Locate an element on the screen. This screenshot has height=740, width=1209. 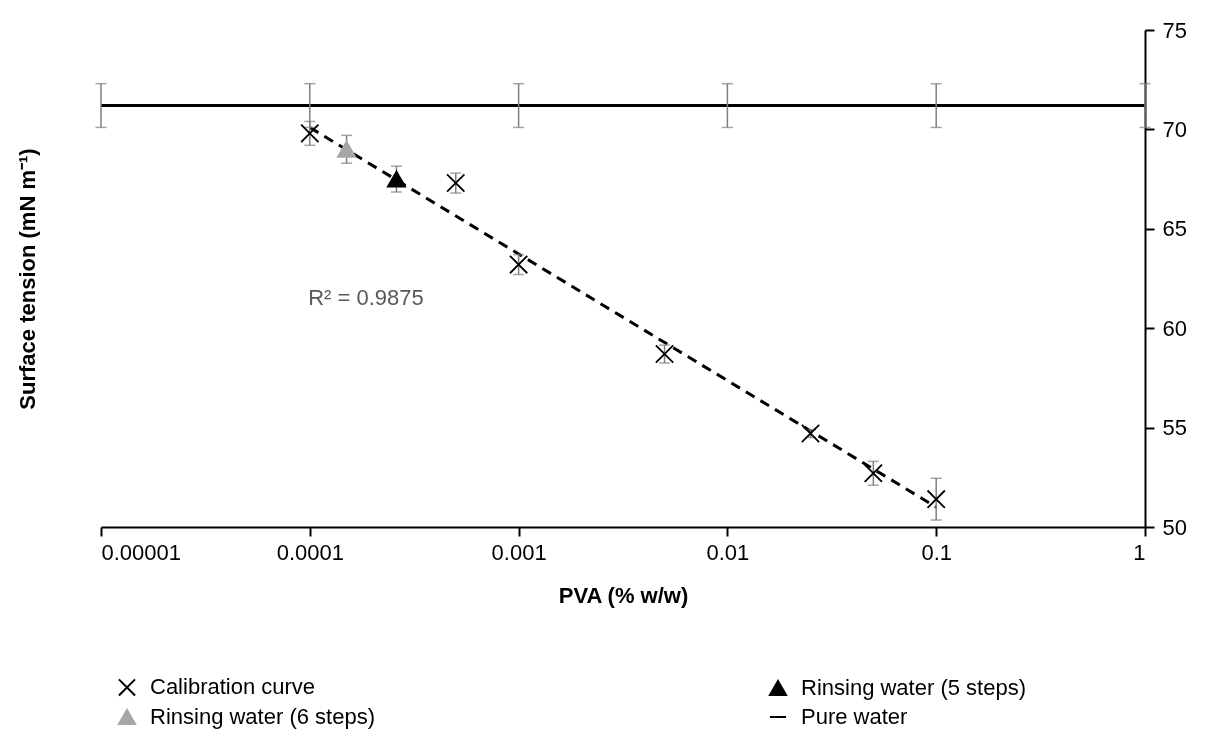
y-tick-label: 65 is located at coordinates (1174, 229).